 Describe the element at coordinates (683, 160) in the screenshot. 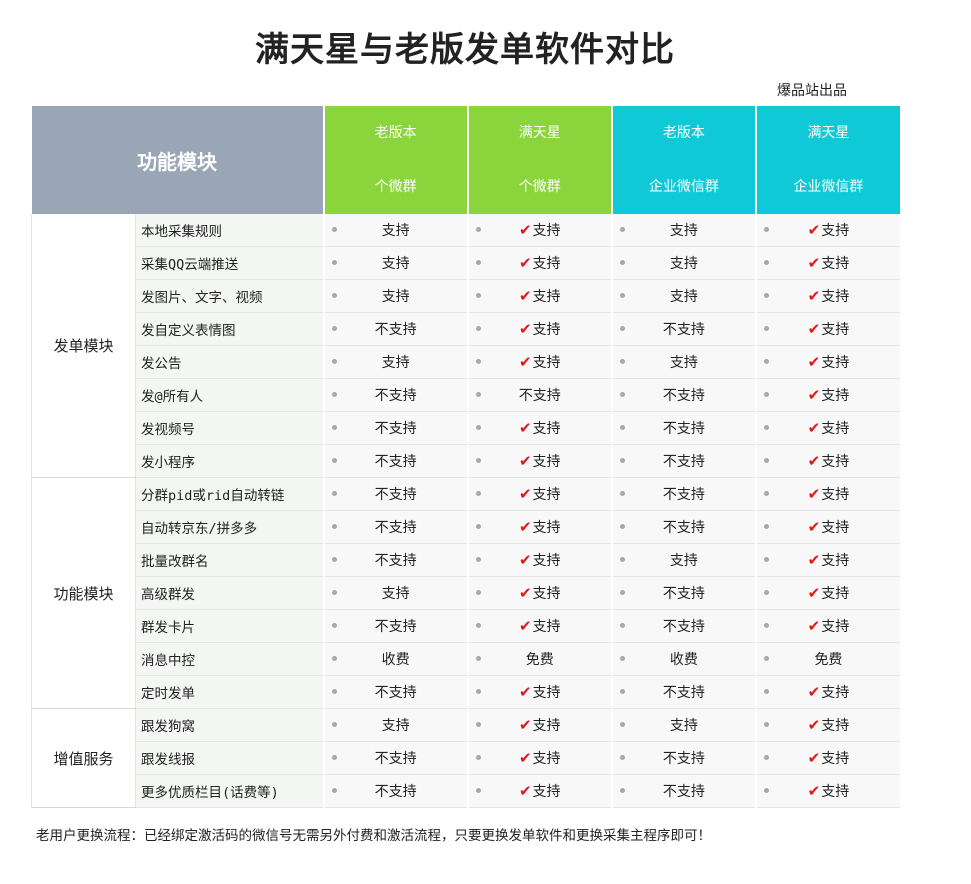

I see `header-old-enterprise: 老版本 企业微信群` at that location.